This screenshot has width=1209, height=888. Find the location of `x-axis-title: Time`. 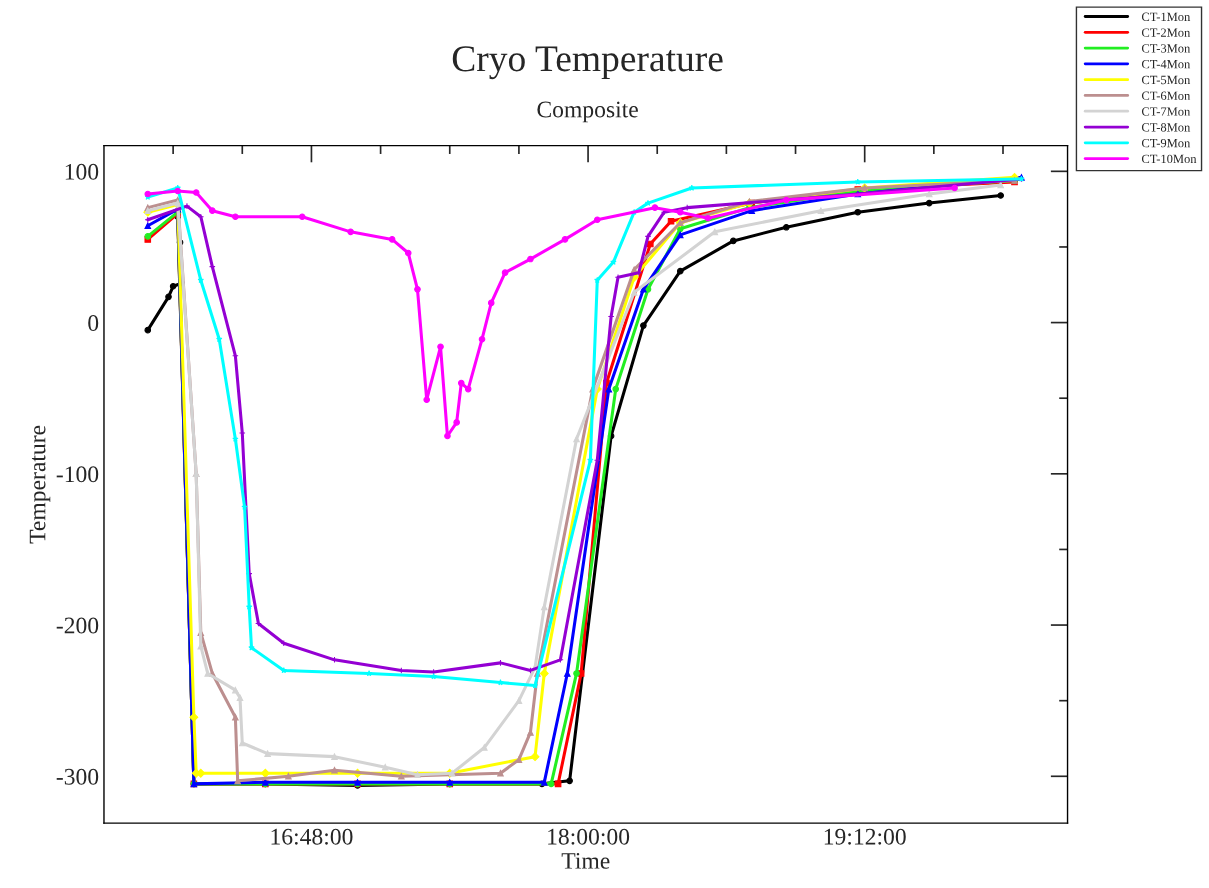

x-axis-title: Time is located at coordinates (585, 860).